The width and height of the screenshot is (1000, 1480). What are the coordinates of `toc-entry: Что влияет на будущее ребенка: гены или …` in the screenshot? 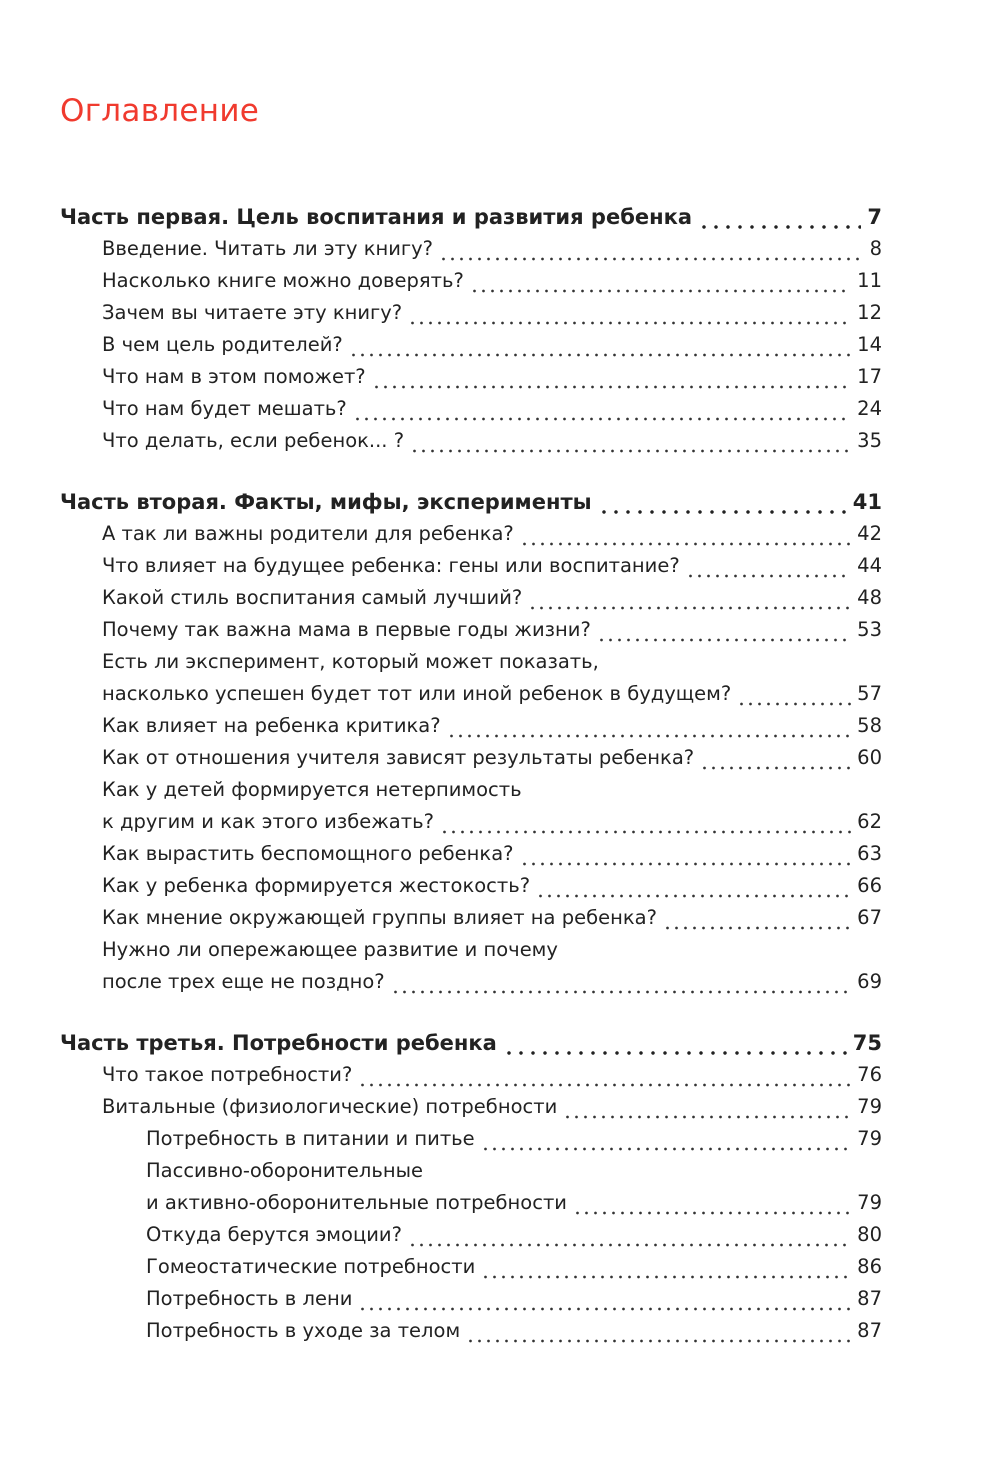 It's located at (471, 566).